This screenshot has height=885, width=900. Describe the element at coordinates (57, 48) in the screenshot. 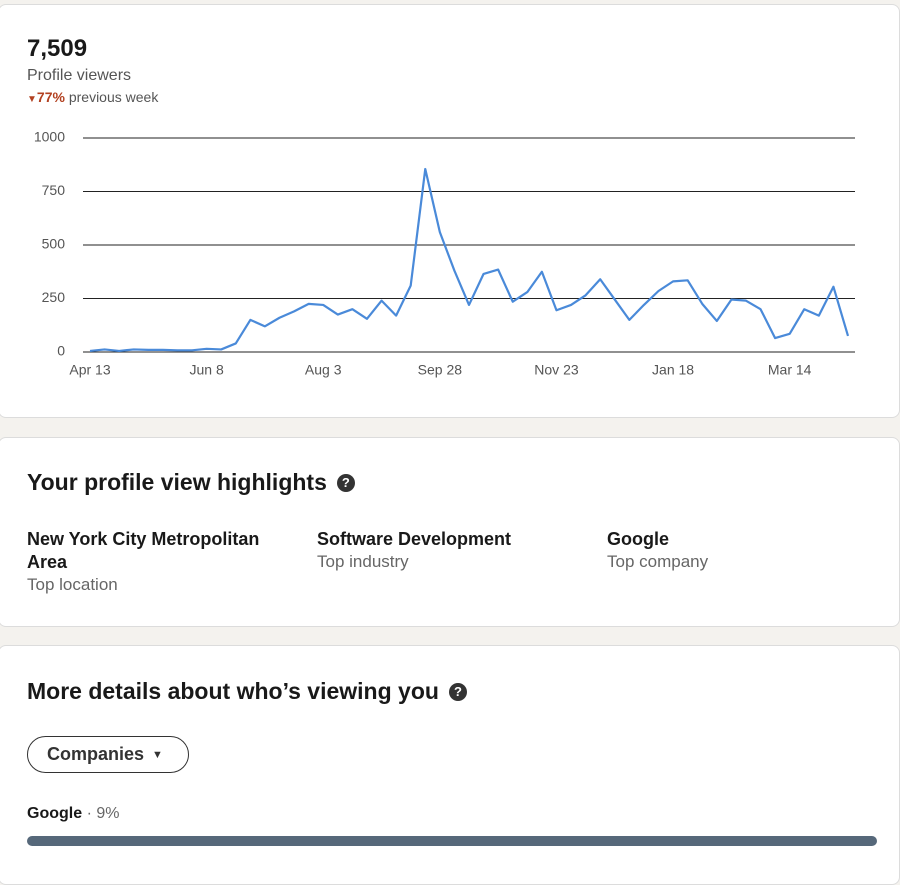

I see `viewer-count: 7,509` at that location.